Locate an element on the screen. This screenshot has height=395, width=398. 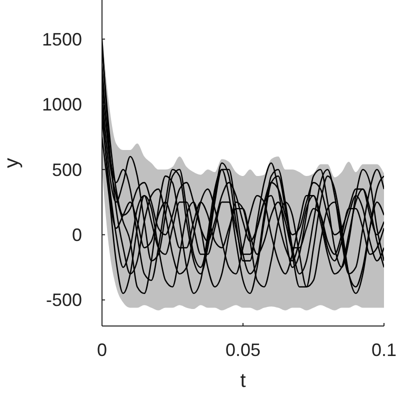
x-tick-label: 0.05 is located at coordinates (243, 350).